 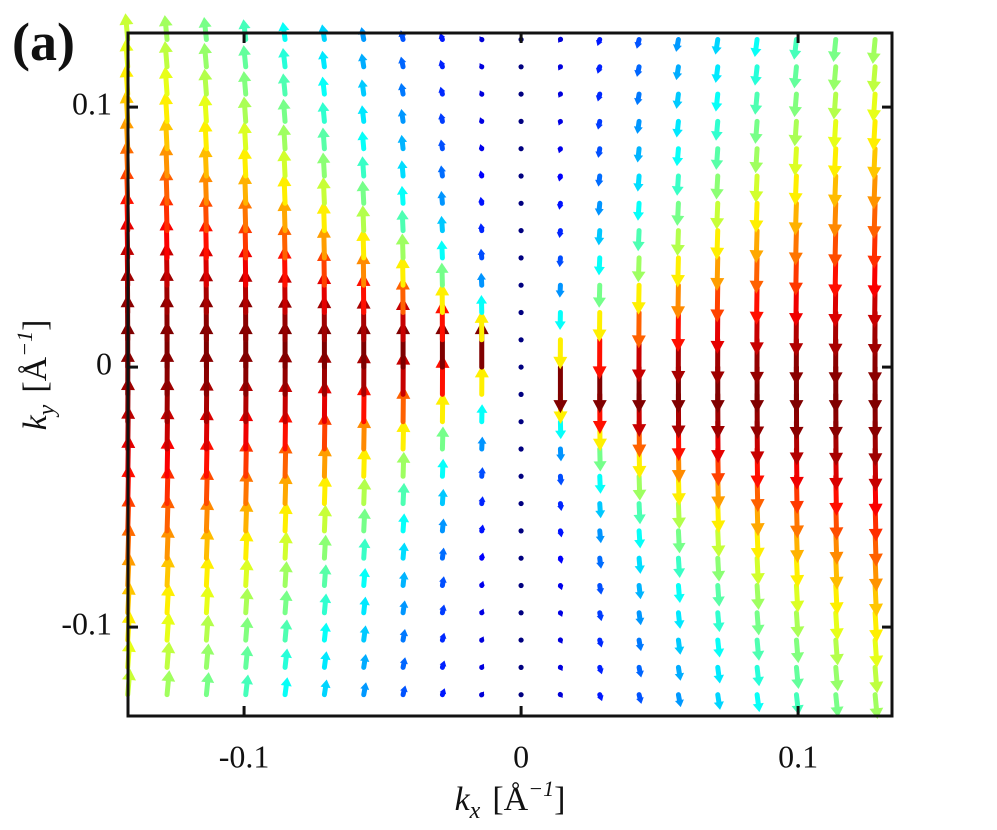 What do you see at coordinates (510, 800) in the screenshot?
I see `x-axis-label: kx [Å−1]` at bounding box center [510, 800].